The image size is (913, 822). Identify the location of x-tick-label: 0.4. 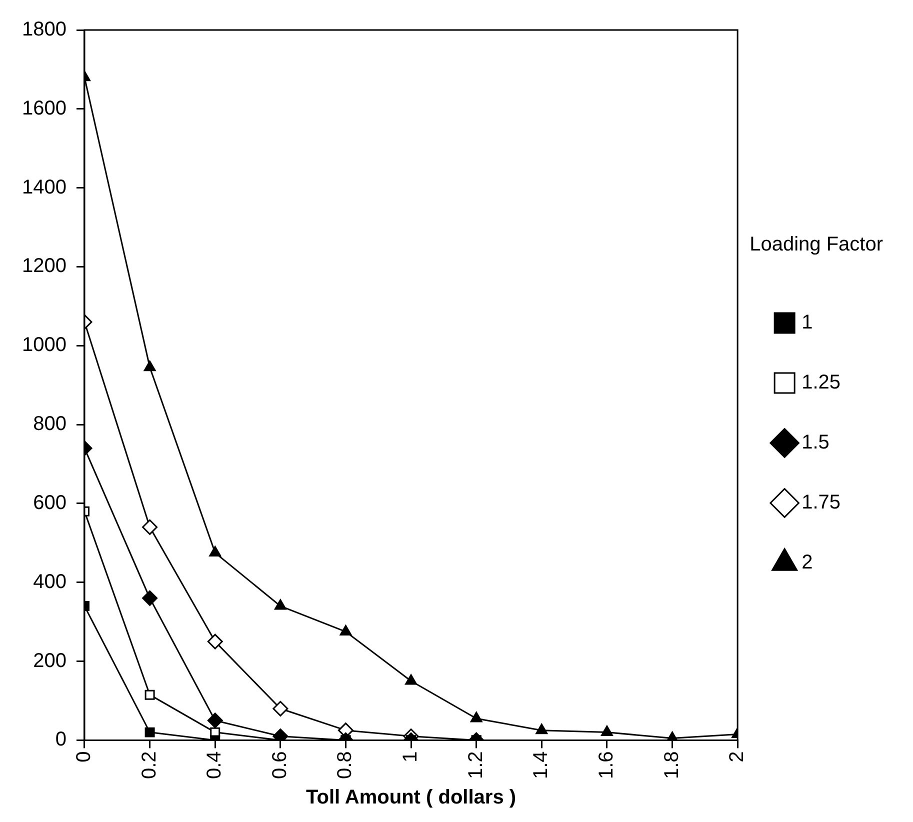
(215, 765).